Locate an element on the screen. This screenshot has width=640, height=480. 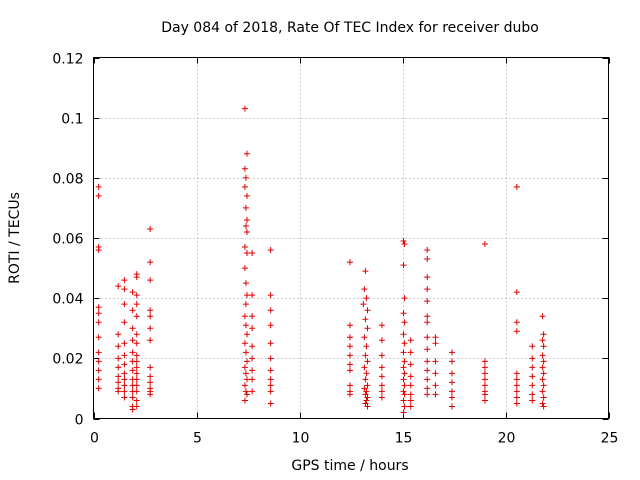
y-tick-label: 0.08 is located at coordinates (67, 180).